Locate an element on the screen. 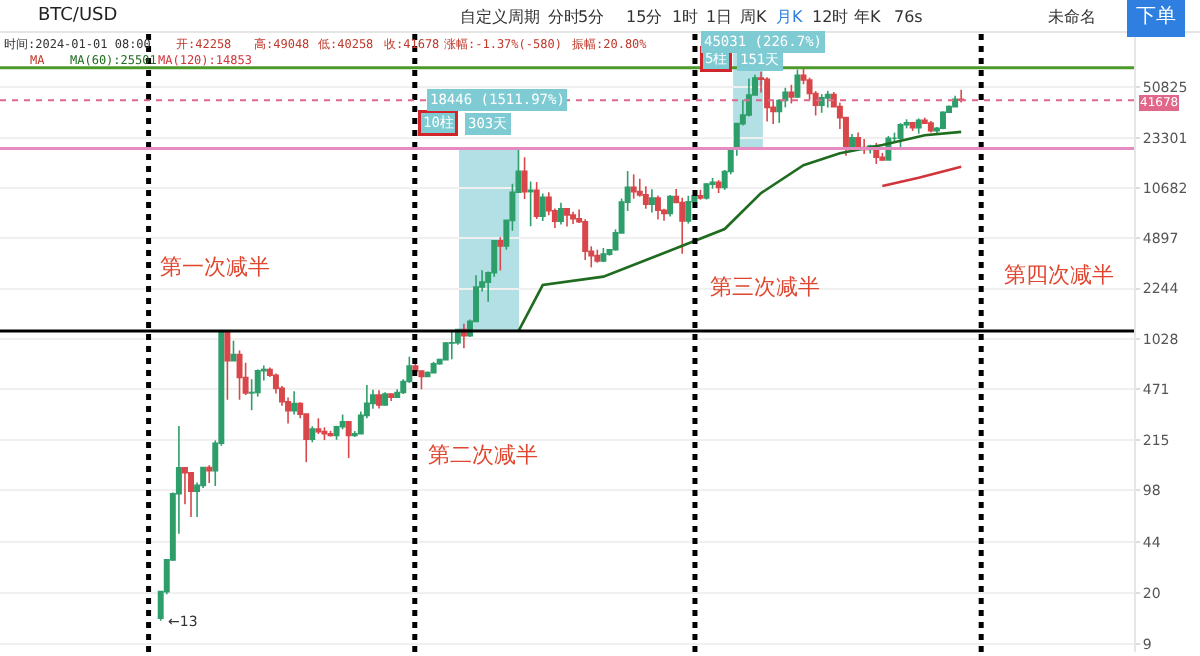 The height and width of the screenshot is (656, 1200). annotation: 第一次减半 is located at coordinates (215, 267).